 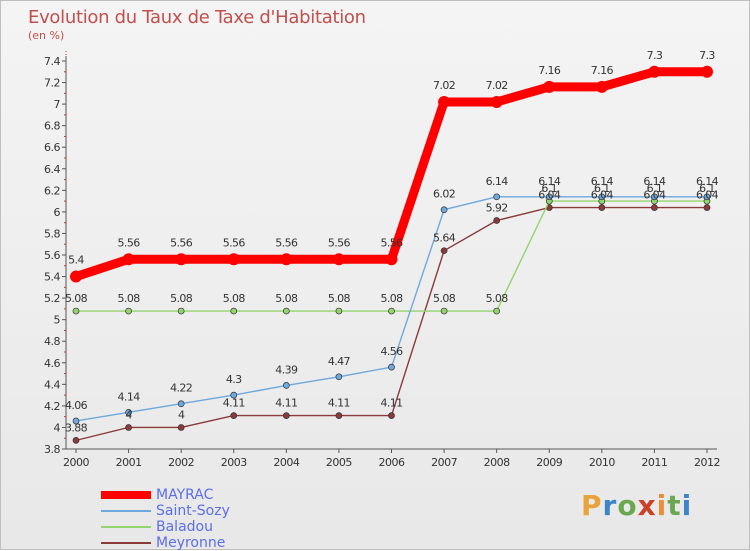 What do you see at coordinates (497, 208) in the screenshot?
I see `data-label-meyronne: 5.92` at bounding box center [497, 208].